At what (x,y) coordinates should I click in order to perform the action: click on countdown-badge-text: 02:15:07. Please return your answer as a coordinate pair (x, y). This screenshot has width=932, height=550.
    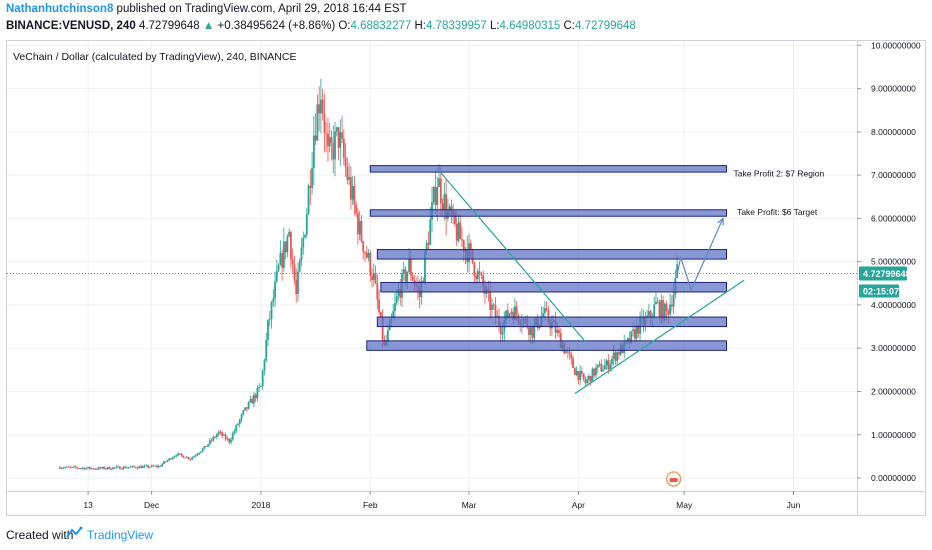
    Looking at the image, I should click on (881, 291).